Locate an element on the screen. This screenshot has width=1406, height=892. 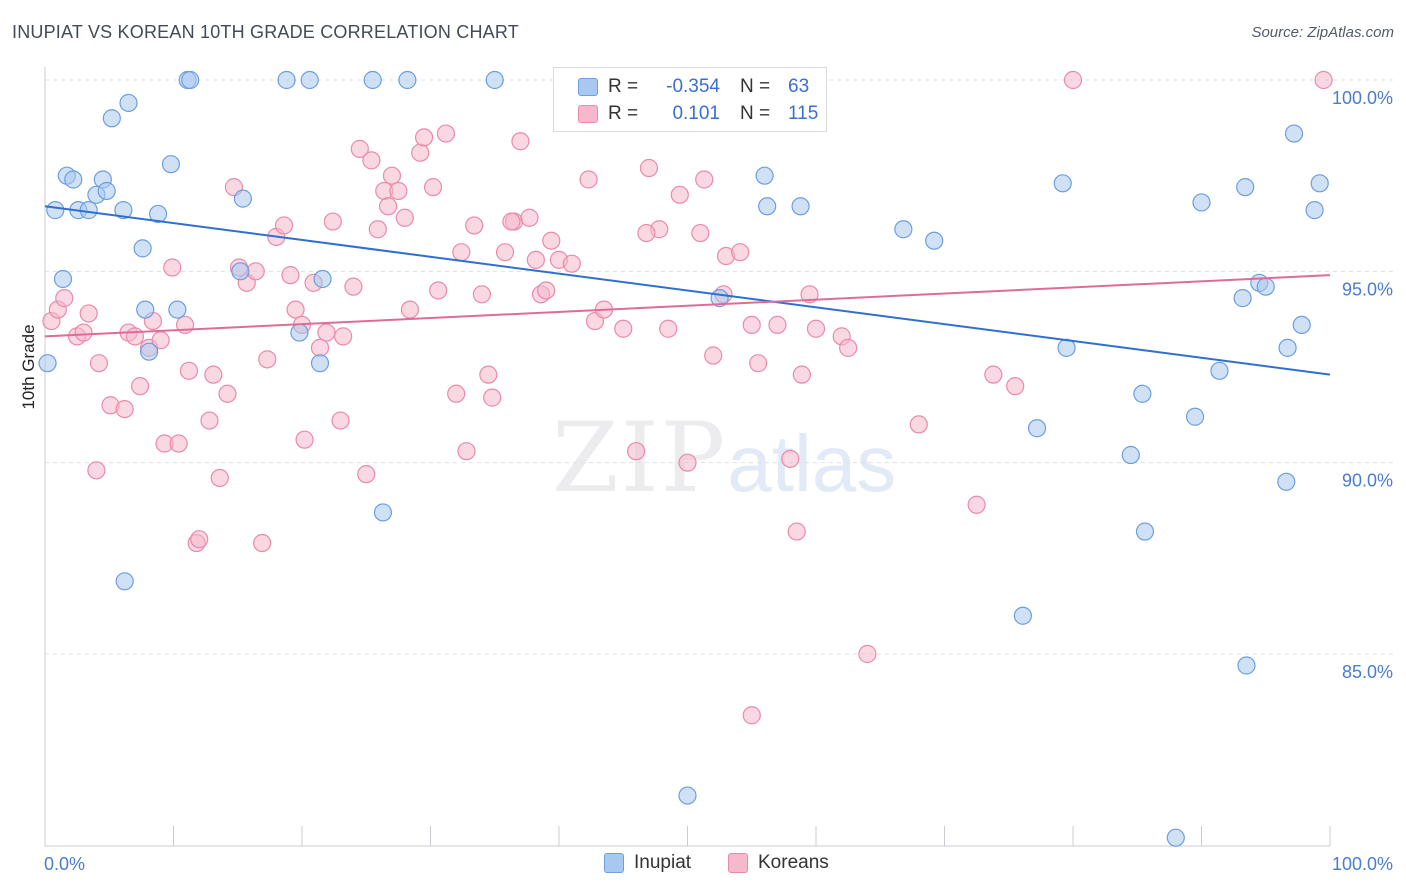
x-tick-label: 100.0% is located at coordinates (1362, 864).